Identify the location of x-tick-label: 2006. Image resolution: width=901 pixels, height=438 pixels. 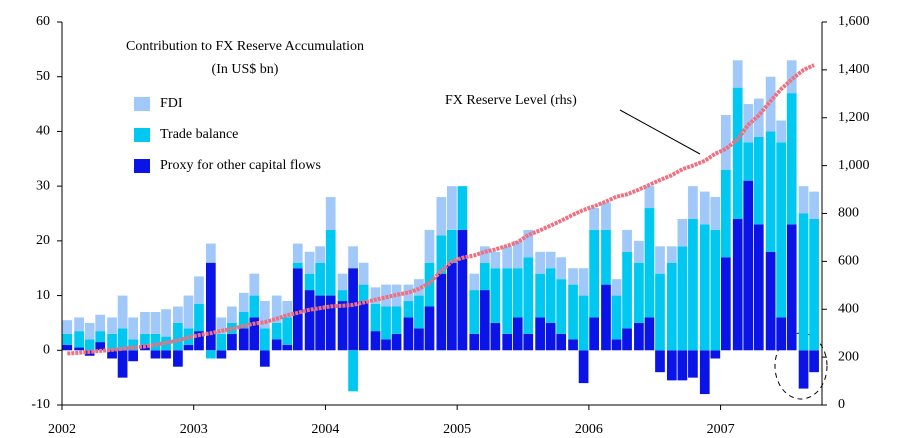
(589, 429).